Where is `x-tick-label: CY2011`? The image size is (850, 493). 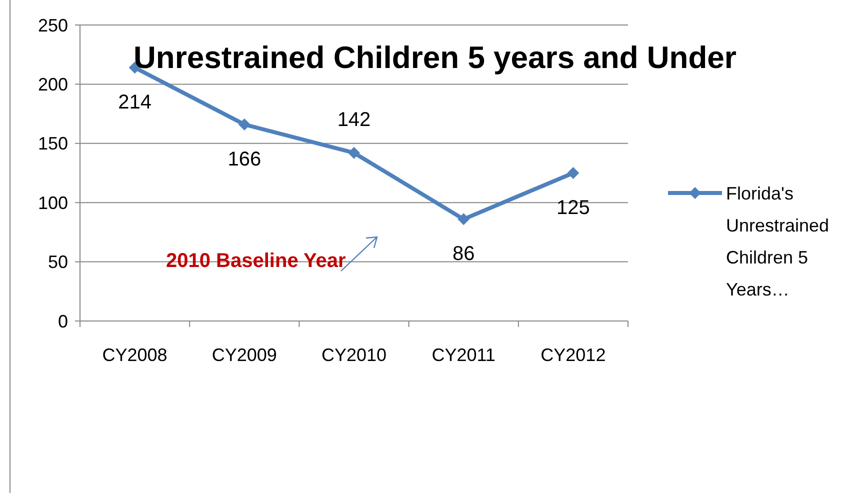 x-tick-label: CY2011 is located at coordinates (464, 355).